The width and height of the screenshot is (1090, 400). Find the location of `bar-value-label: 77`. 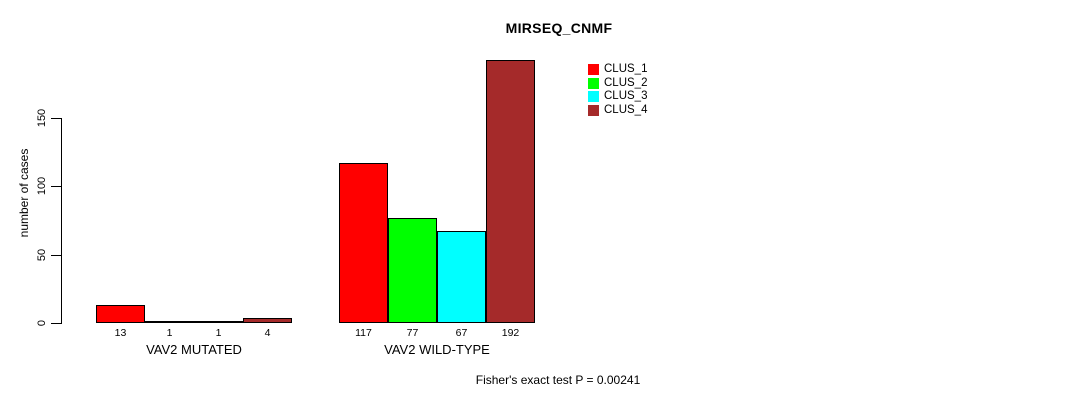

bar-value-label: 77 is located at coordinates (412, 333).